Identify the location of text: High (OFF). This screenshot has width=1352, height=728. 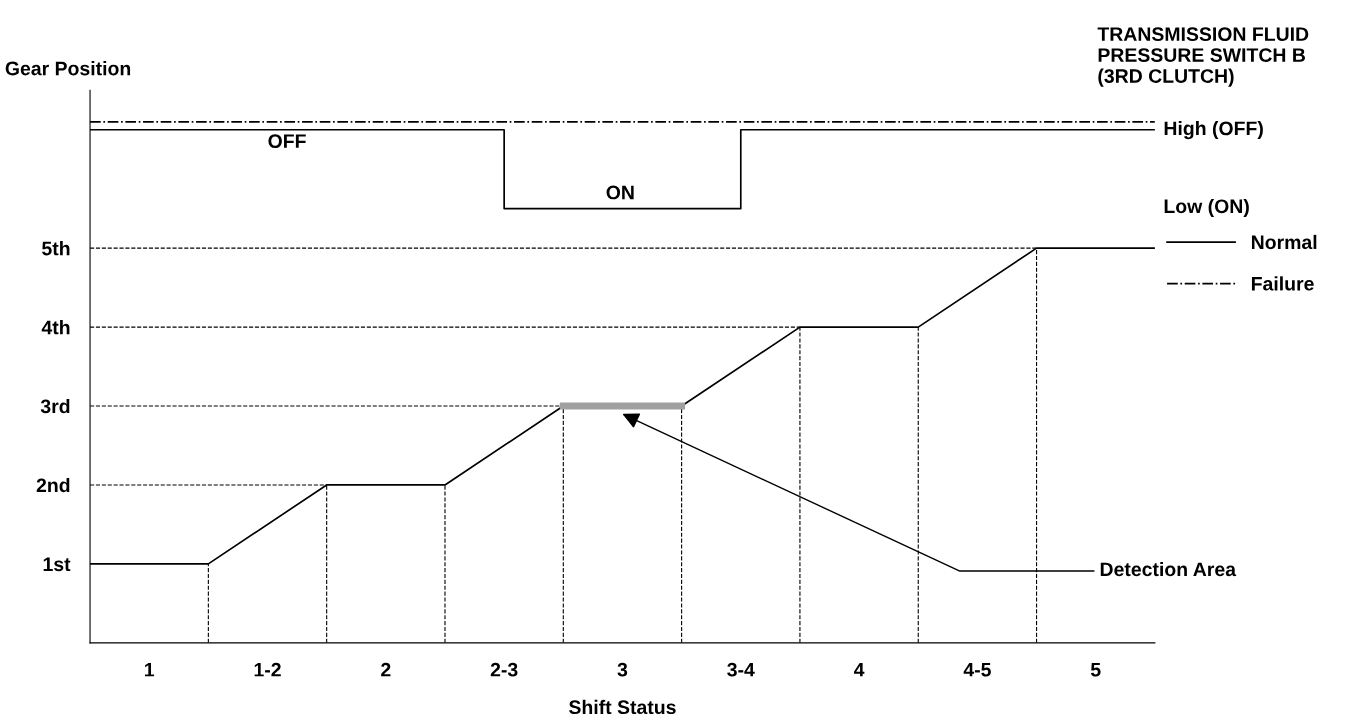
(1213, 130).